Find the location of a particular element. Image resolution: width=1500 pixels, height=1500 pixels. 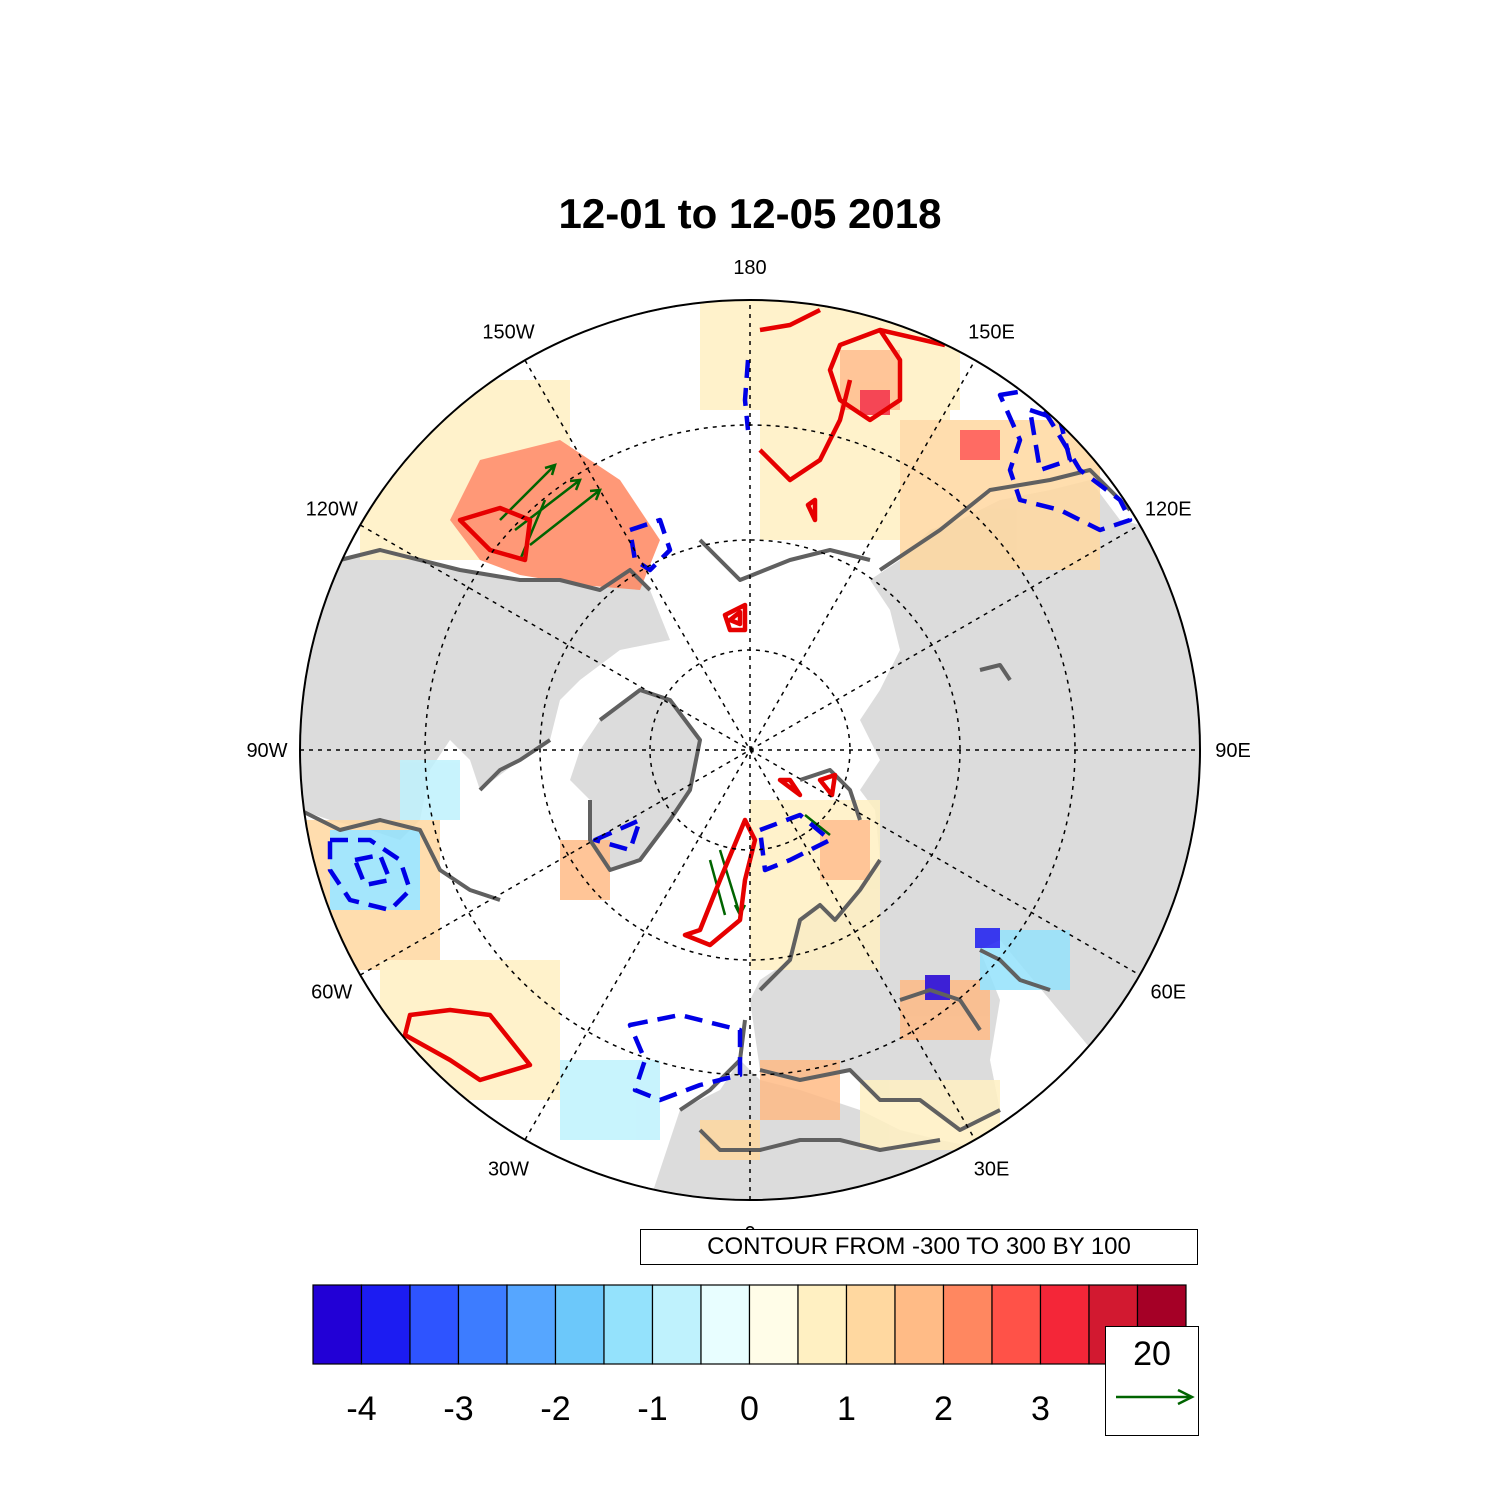

longitude-label: 150E is located at coordinates (991, 333).